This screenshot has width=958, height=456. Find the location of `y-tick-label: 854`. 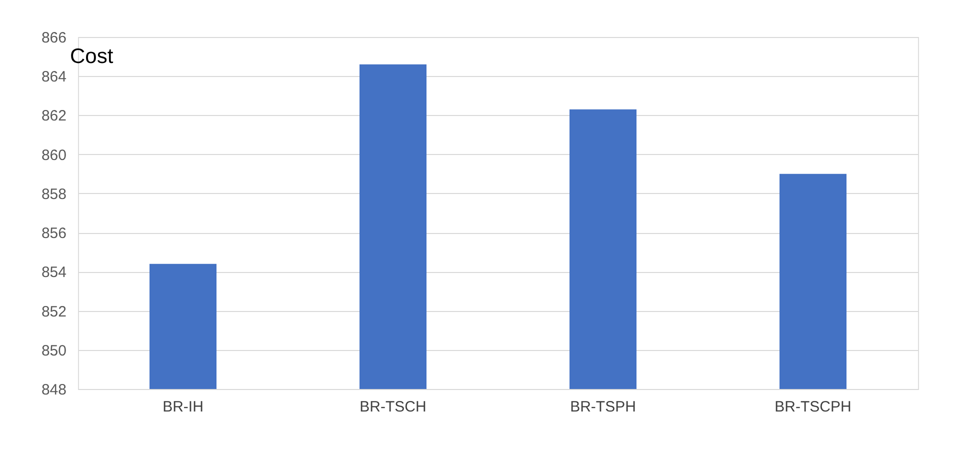

y-tick-label: 854 is located at coordinates (53, 273).